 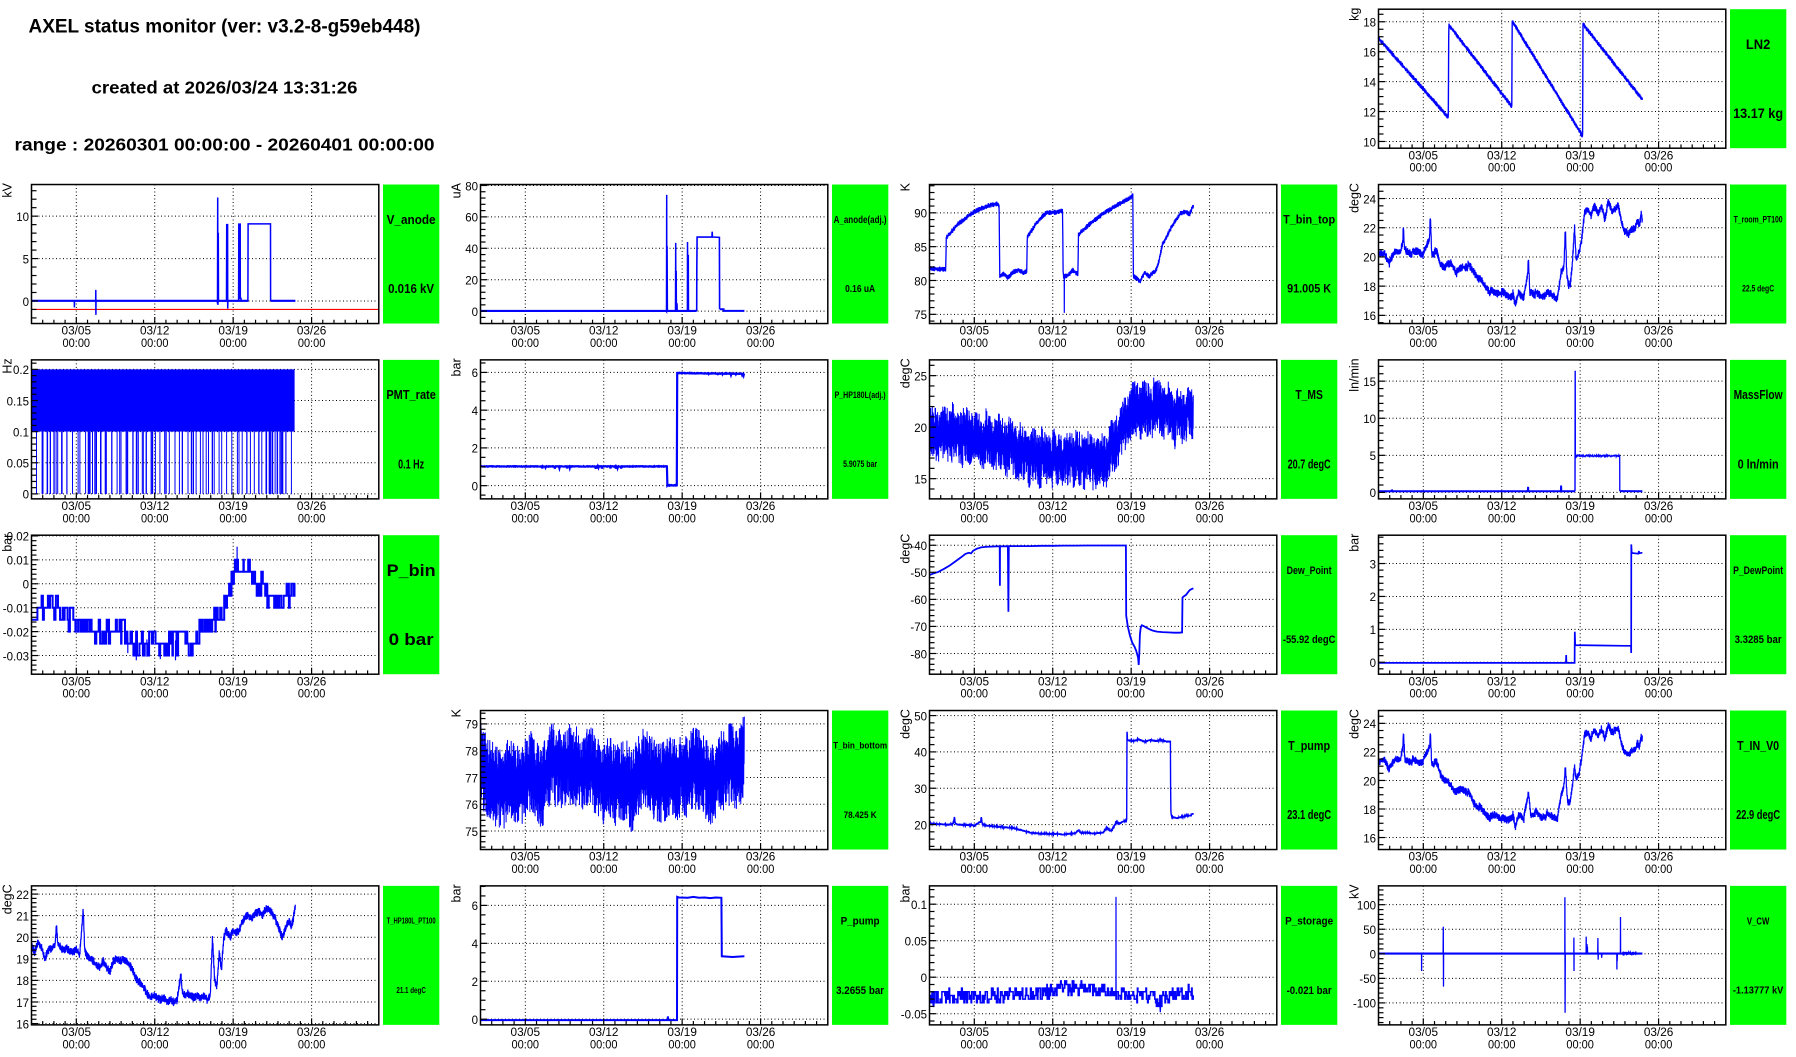 I want to click on svg-text: 24, so click(x=1369, y=725).